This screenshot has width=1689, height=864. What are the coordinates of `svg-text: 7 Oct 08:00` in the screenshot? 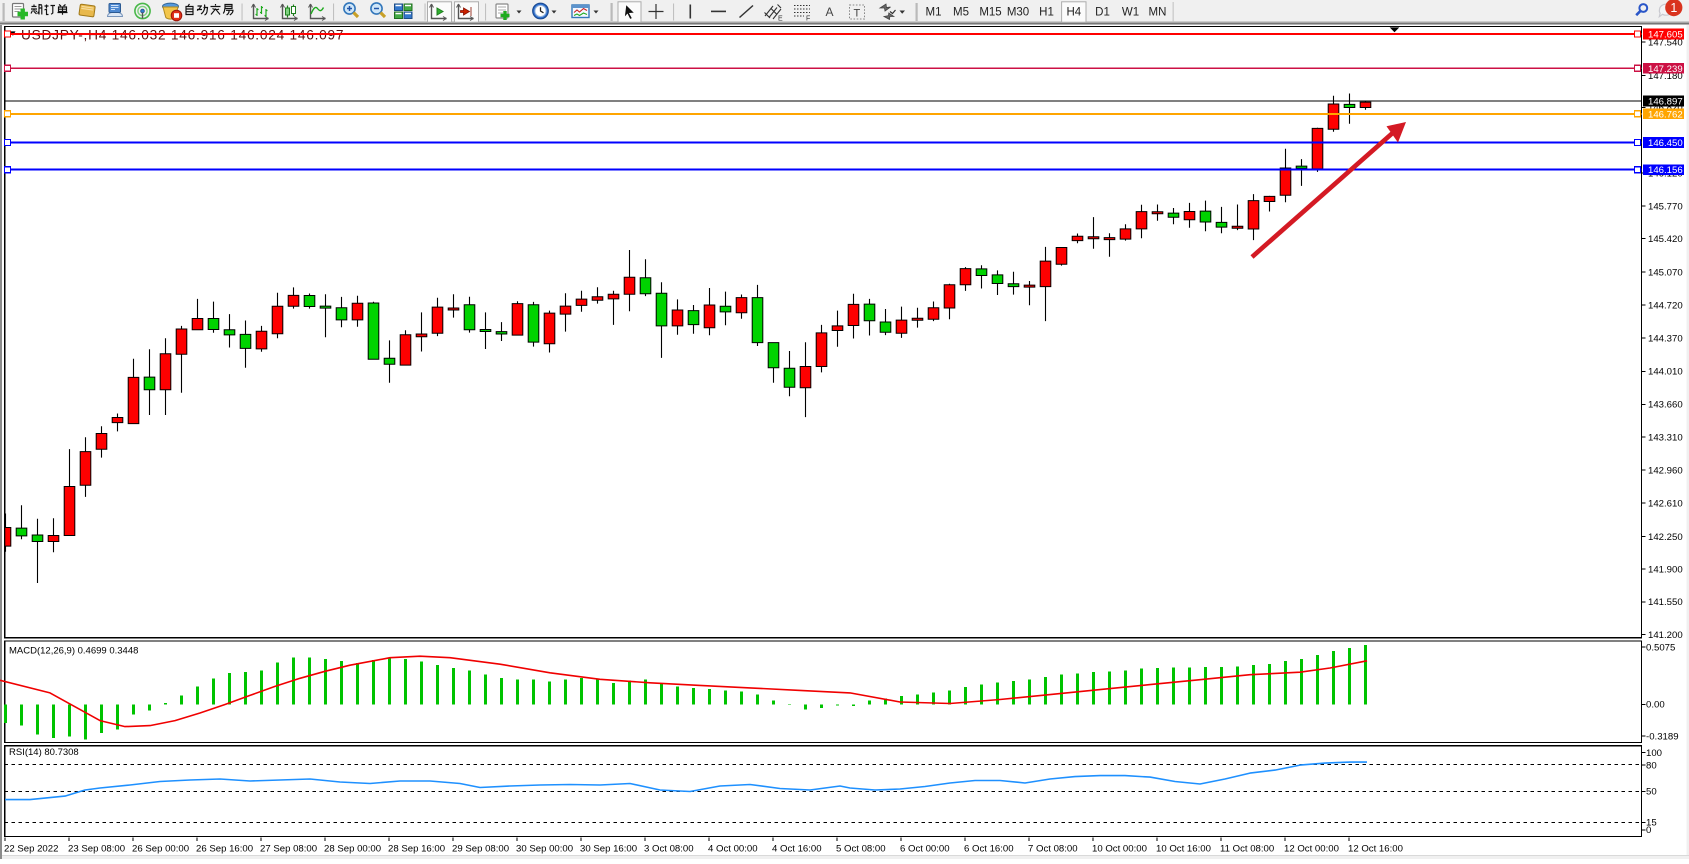 It's located at (1053, 849).